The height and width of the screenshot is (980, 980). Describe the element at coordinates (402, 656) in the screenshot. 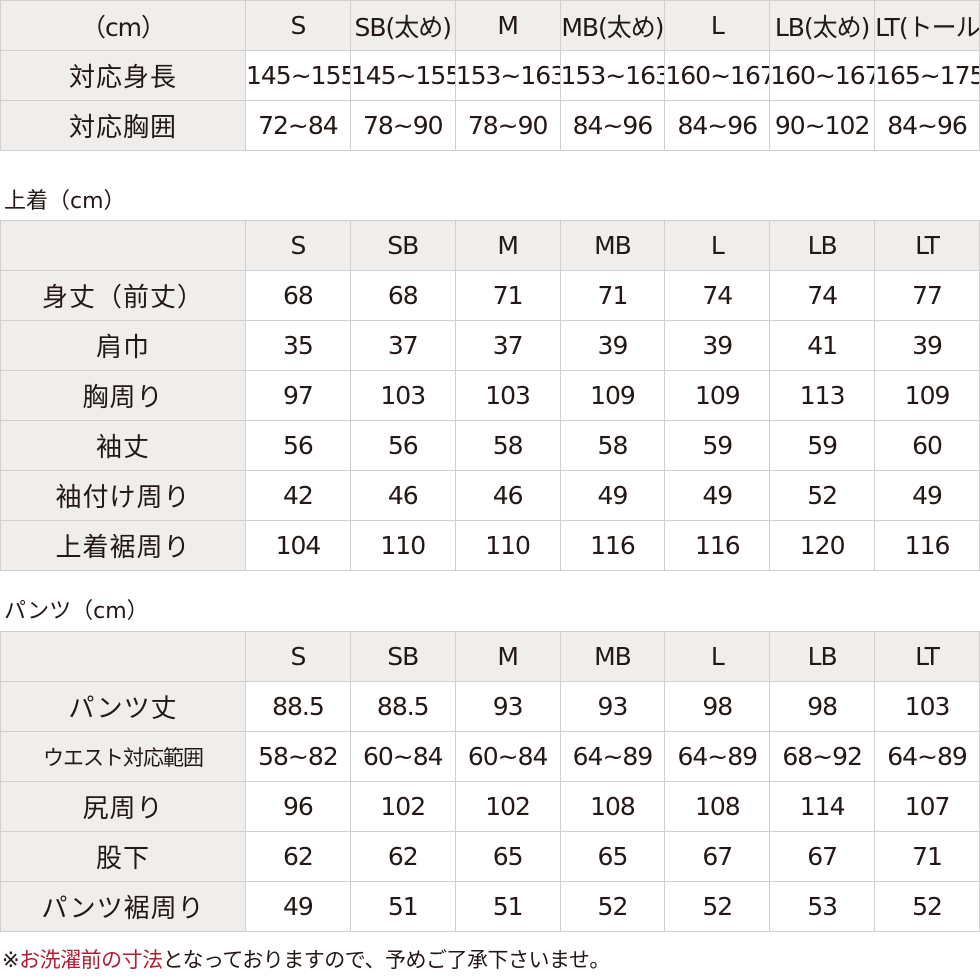

I see `size-header: SB` at that location.